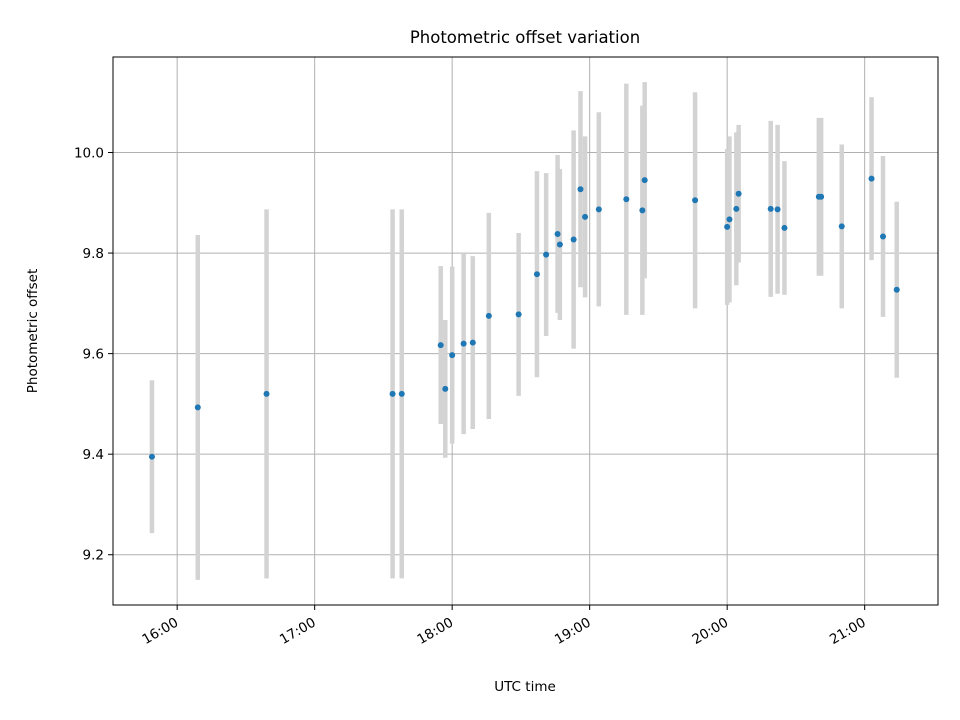 This screenshot has height=720, width=960. I want to click on y-tick-label: 10.0, so click(89, 154).